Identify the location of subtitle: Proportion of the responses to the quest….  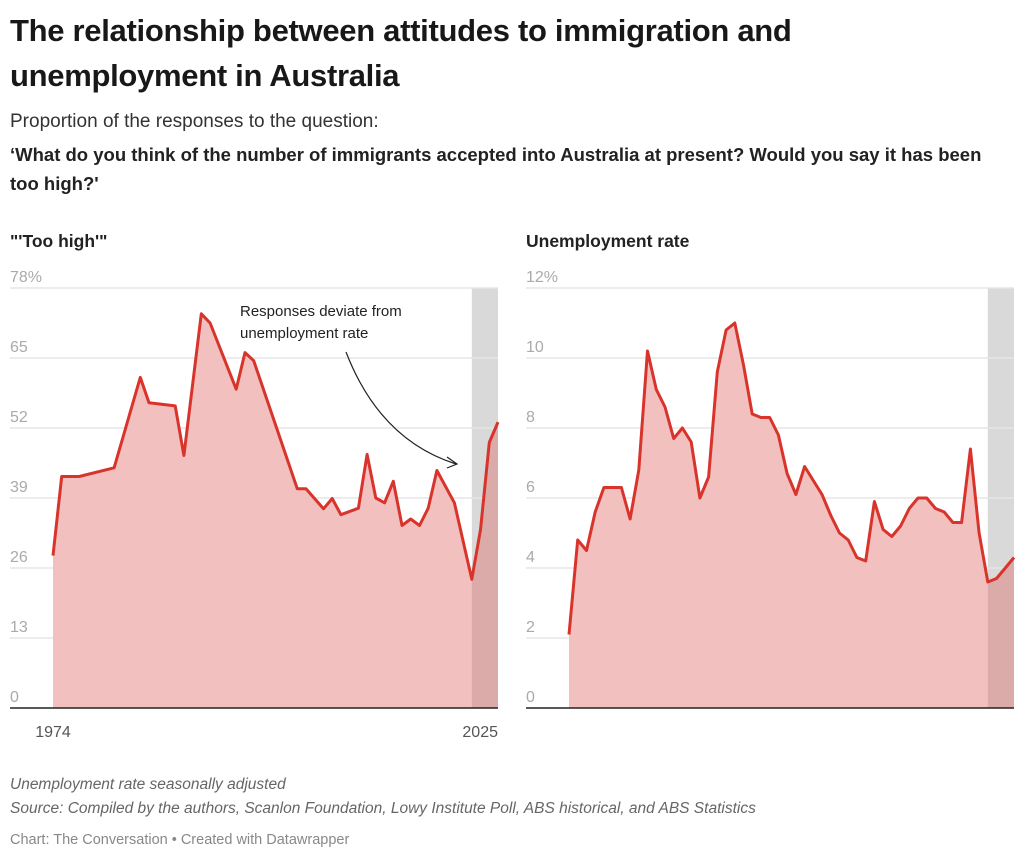
(194, 121).